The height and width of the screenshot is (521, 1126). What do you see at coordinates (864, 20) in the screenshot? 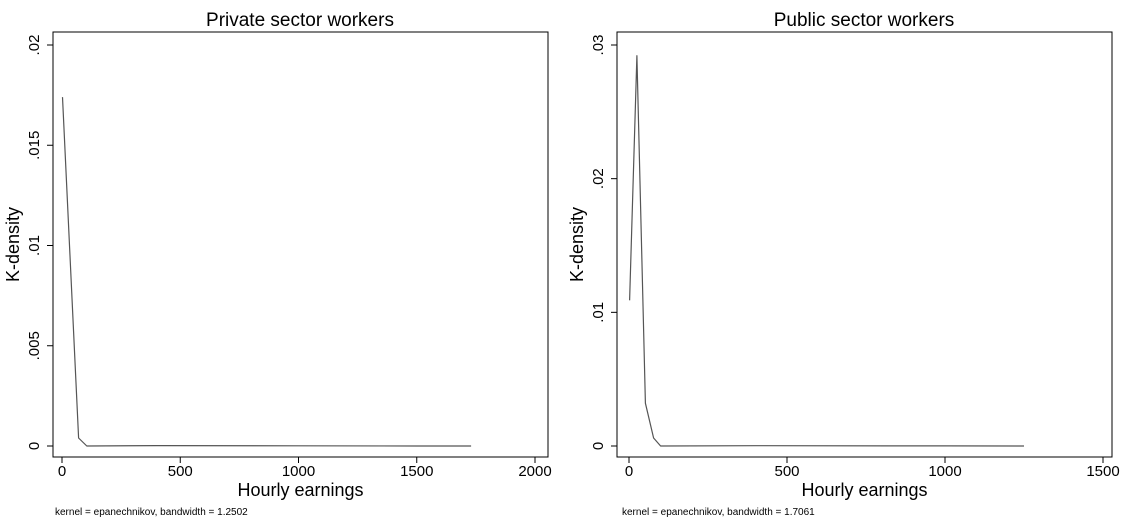
I see `chart-title: Public sector workers` at bounding box center [864, 20].